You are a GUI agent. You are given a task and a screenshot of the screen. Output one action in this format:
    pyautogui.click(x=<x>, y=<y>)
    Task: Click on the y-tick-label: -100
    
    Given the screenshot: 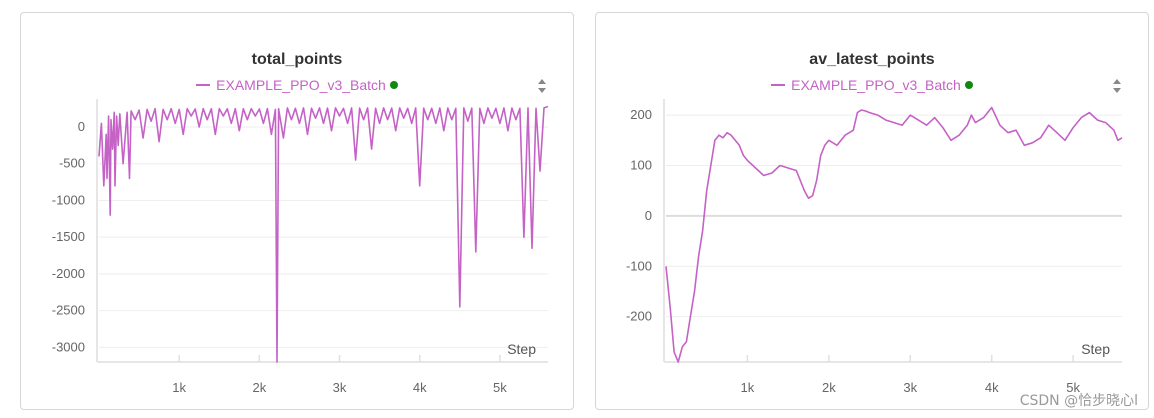 What is the action you would take?
    pyautogui.click(x=639, y=265)
    